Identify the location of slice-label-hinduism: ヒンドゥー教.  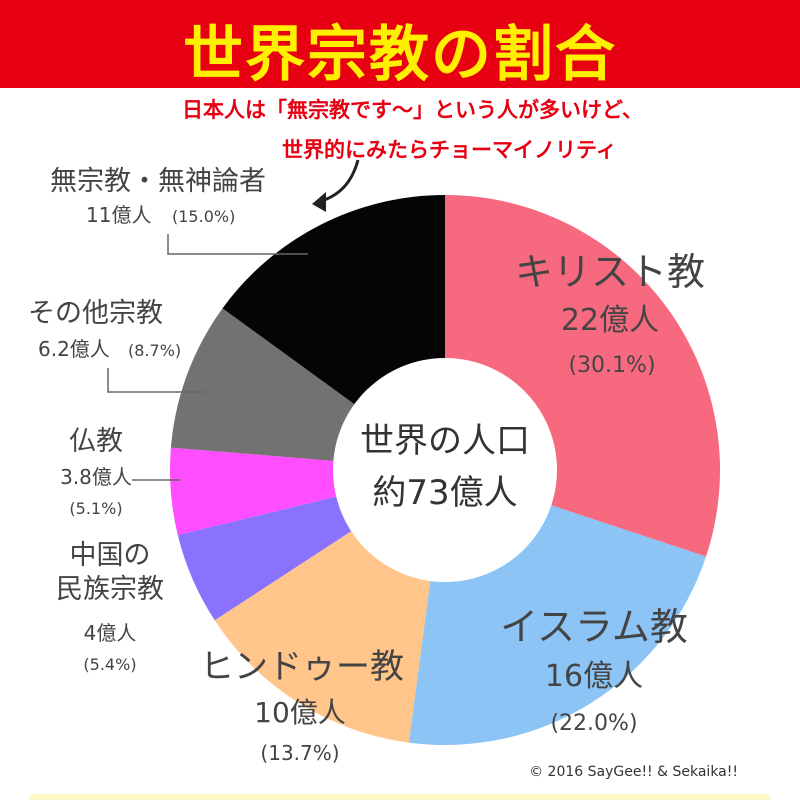
(302, 667).